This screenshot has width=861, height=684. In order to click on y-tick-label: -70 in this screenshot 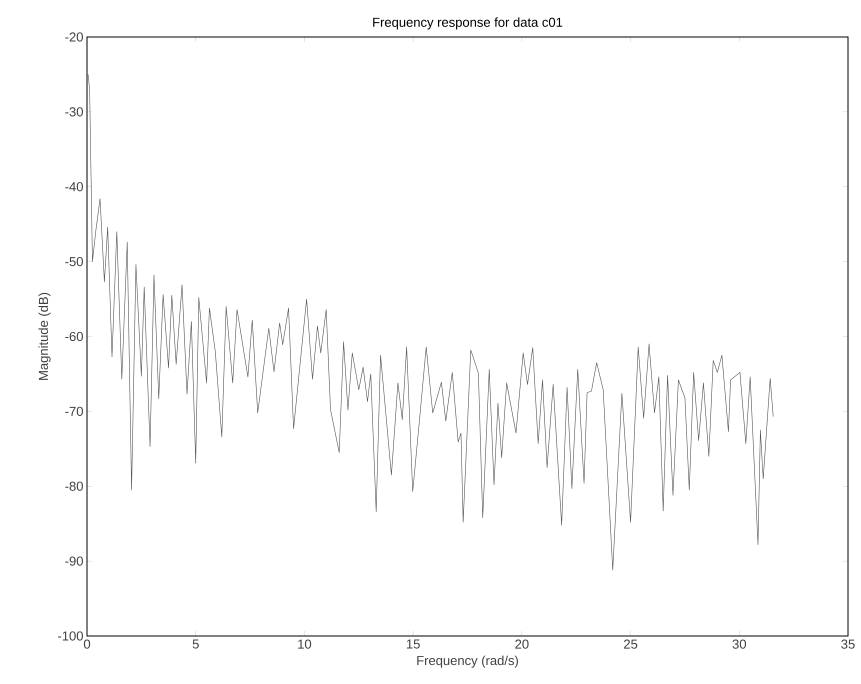, I will do `click(74, 411)`.